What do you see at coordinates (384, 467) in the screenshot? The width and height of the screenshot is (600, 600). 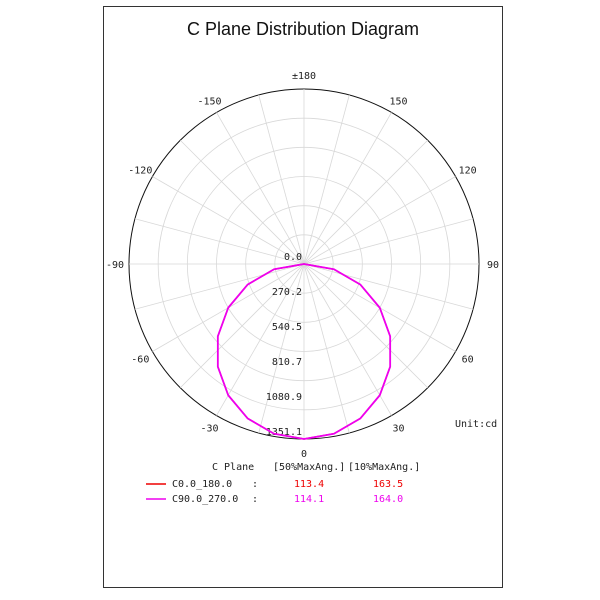 I see `legend-header: [10%MaxAng.]` at bounding box center [384, 467].